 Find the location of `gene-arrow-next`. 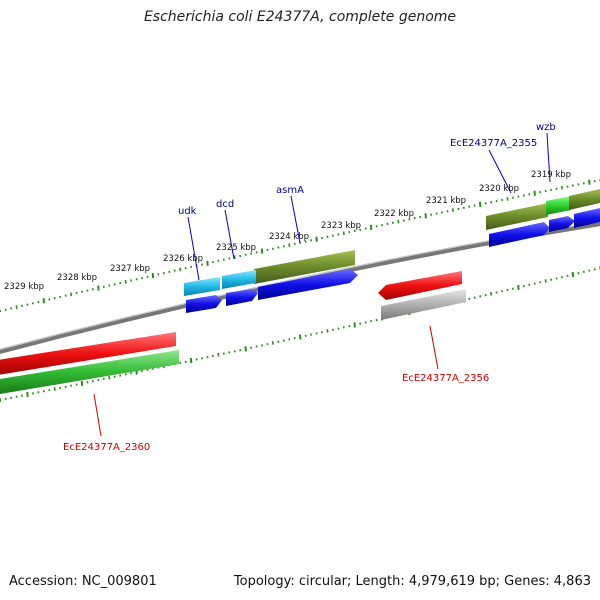

gene-arrow-next is located at coordinates (587, 218).